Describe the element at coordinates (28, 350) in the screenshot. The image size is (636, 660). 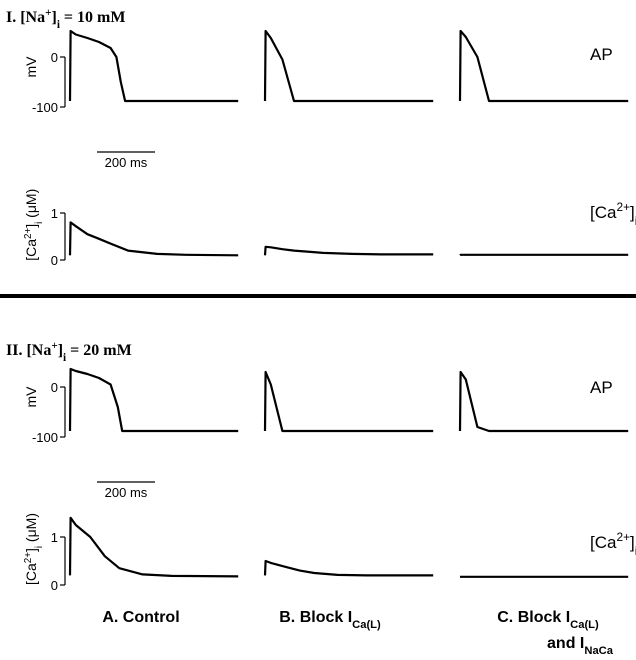
I see `text-part: II. [Na` at that location.